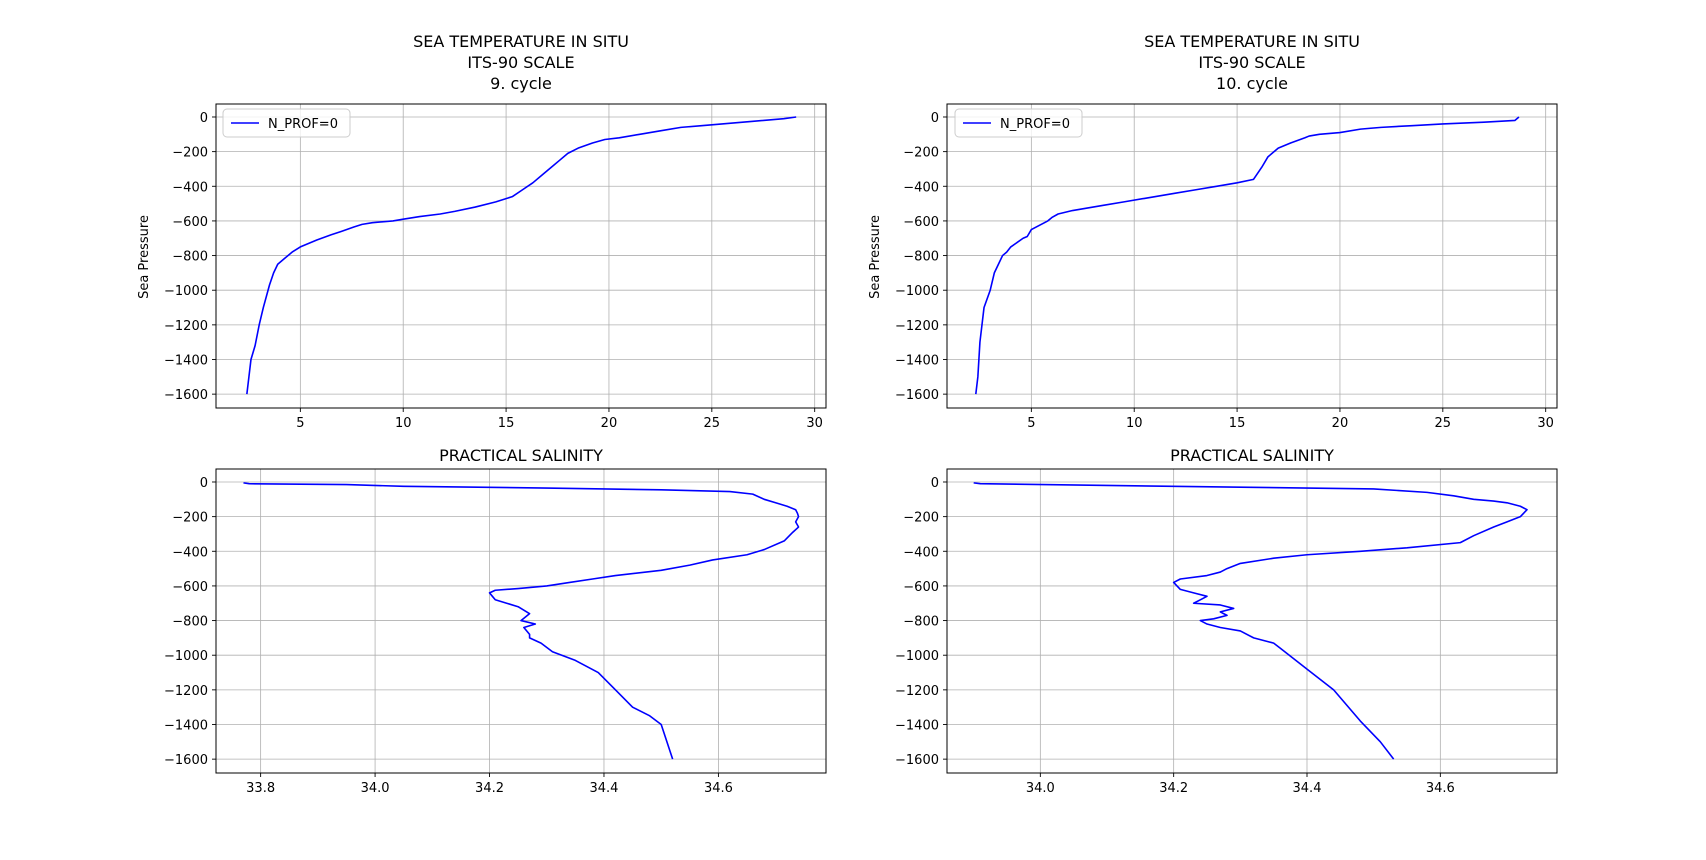  I want to click on chart-title-line-3: 10. cycle, so click(1252, 83).